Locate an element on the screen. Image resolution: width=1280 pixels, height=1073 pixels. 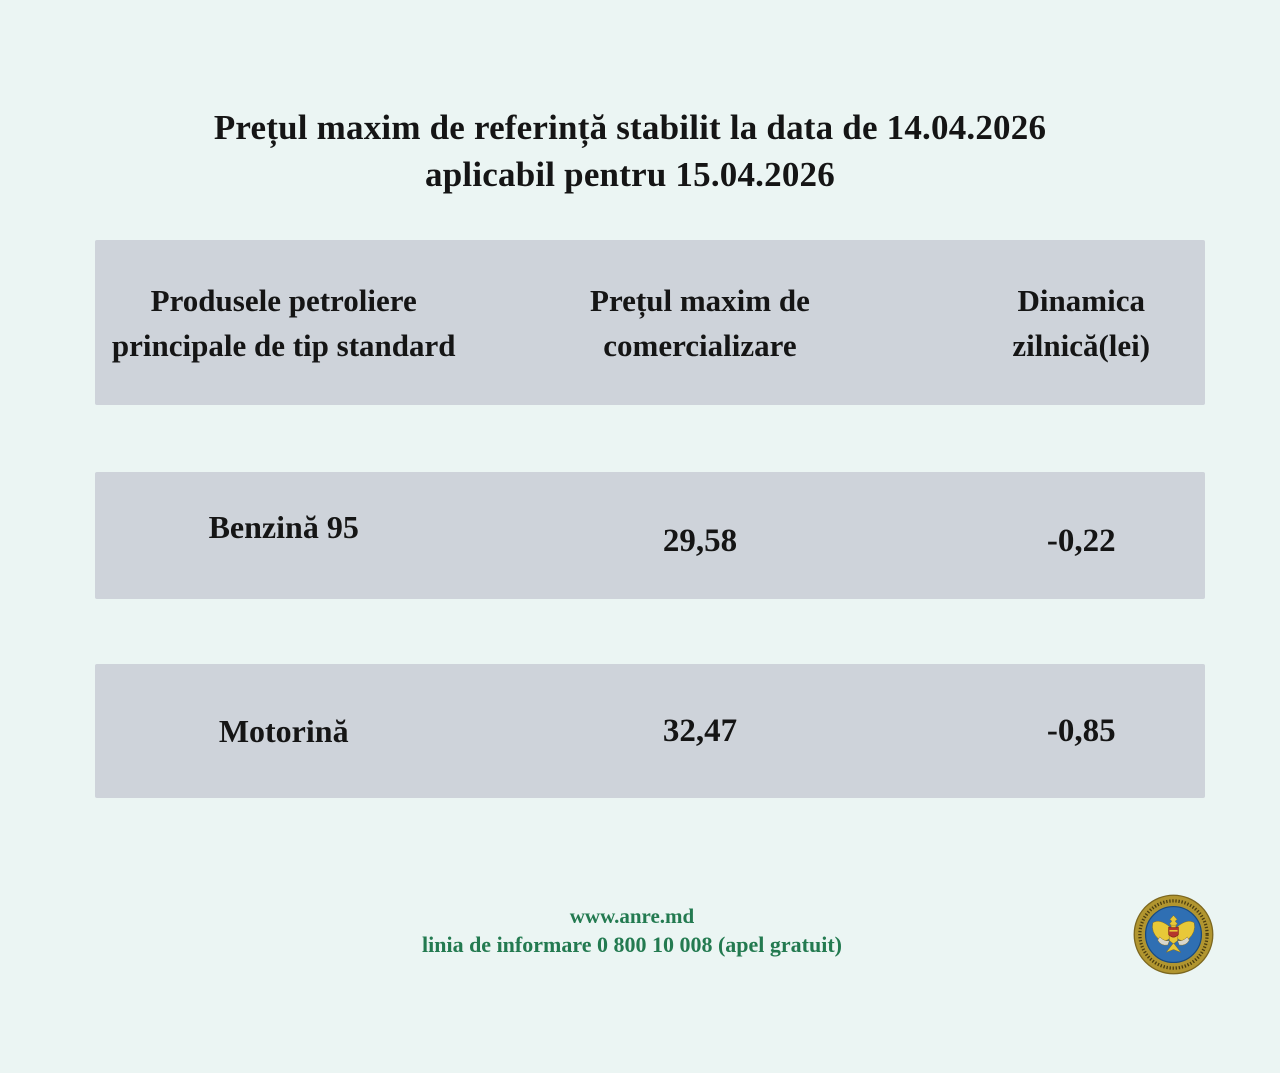
product-name: Benzină 95 is located at coordinates (283, 527).